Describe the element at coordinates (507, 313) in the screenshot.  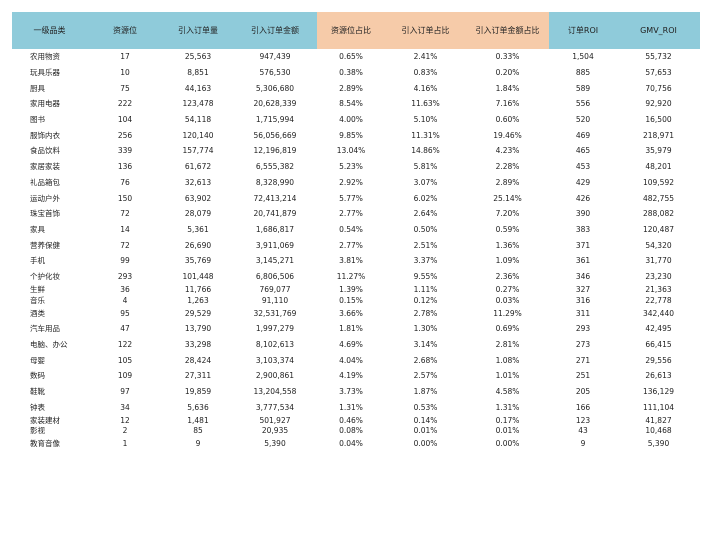
I see `cell-amount-share: 11.29%` at that location.